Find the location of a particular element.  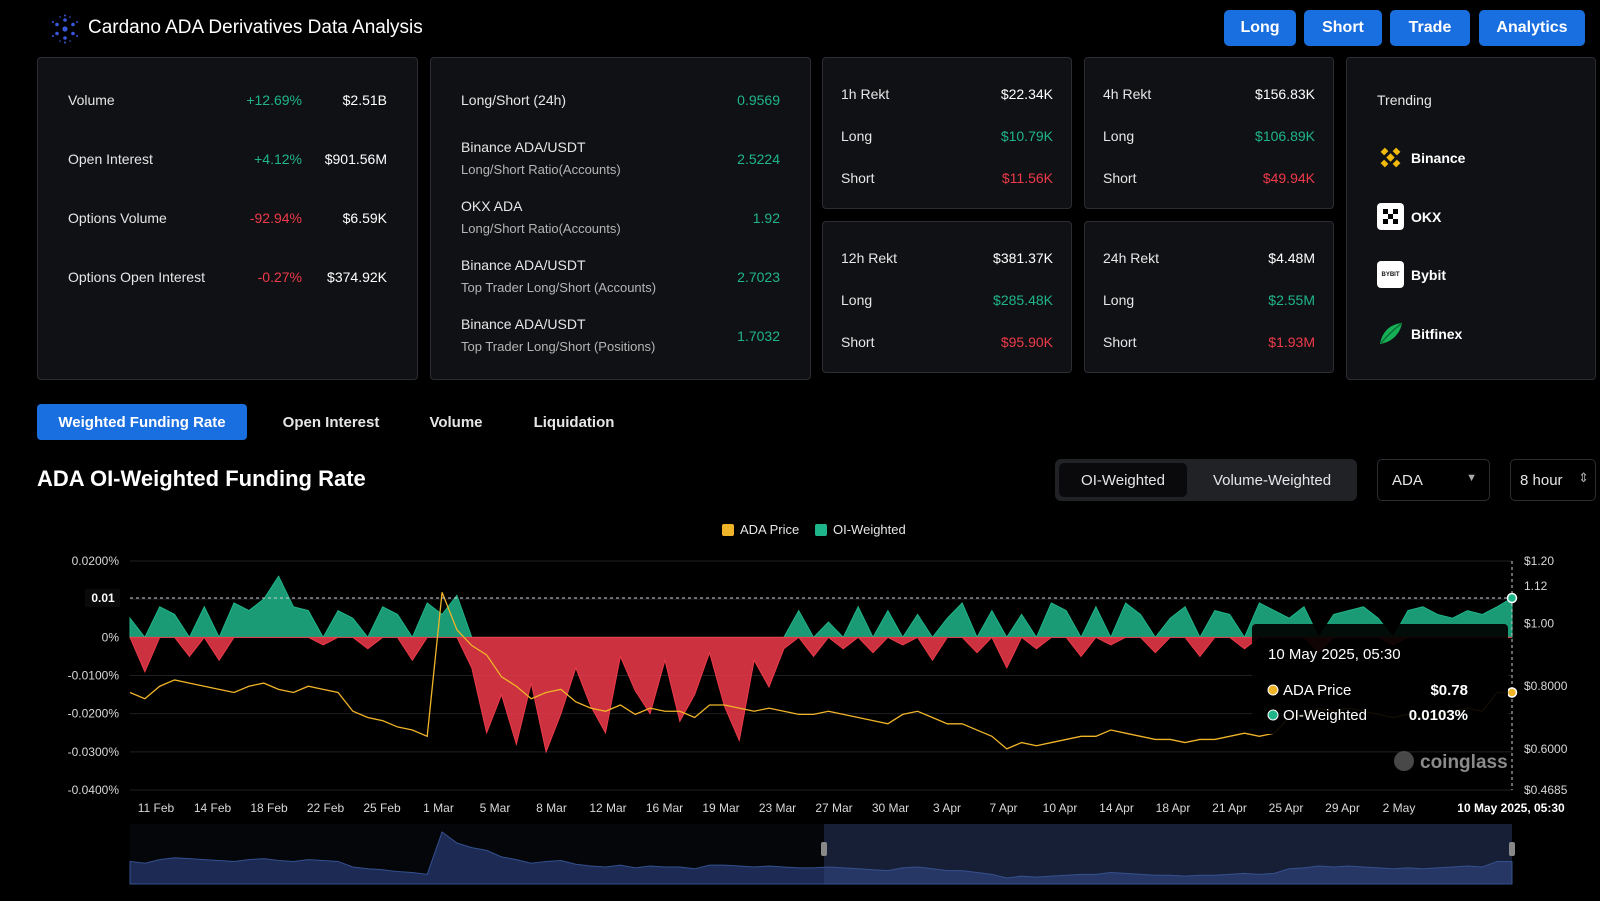

rekt-card-24h: 24h Rekt $4.48M Long $2.55M Short $1.93M is located at coordinates (1209, 297).